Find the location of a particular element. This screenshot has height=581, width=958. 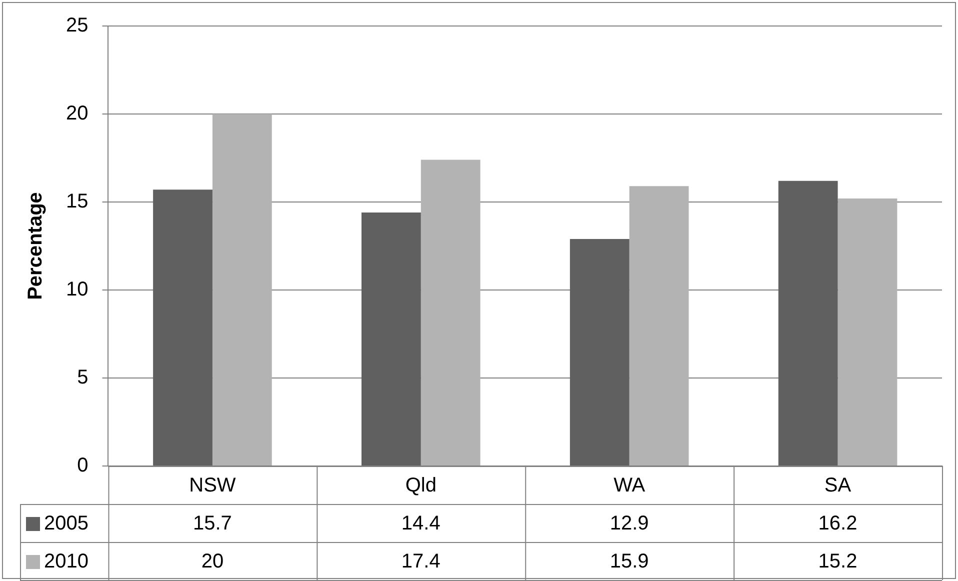

y-tick-label: 5 is located at coordinates (82, 377).